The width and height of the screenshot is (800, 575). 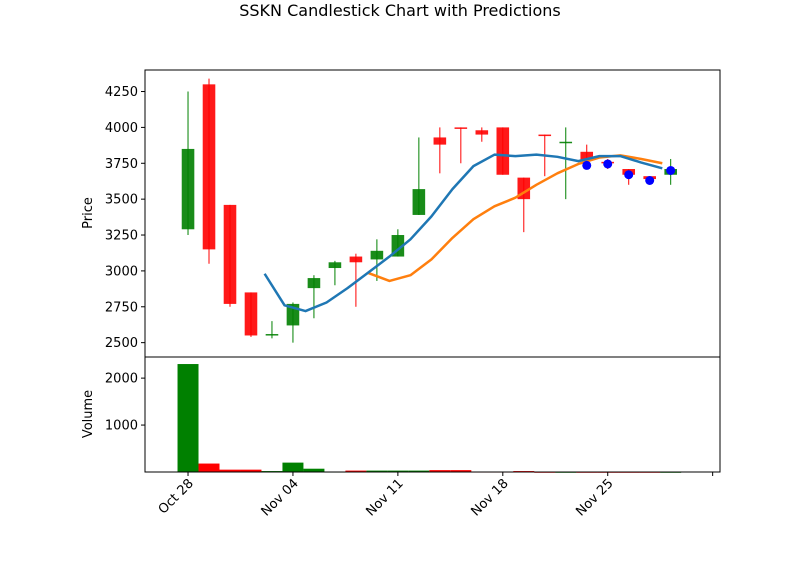 What do you see at coordinates (489, 497) in the screenshot?
I see `x-tick-label: Nov 18` at bounding box center [489, 497].